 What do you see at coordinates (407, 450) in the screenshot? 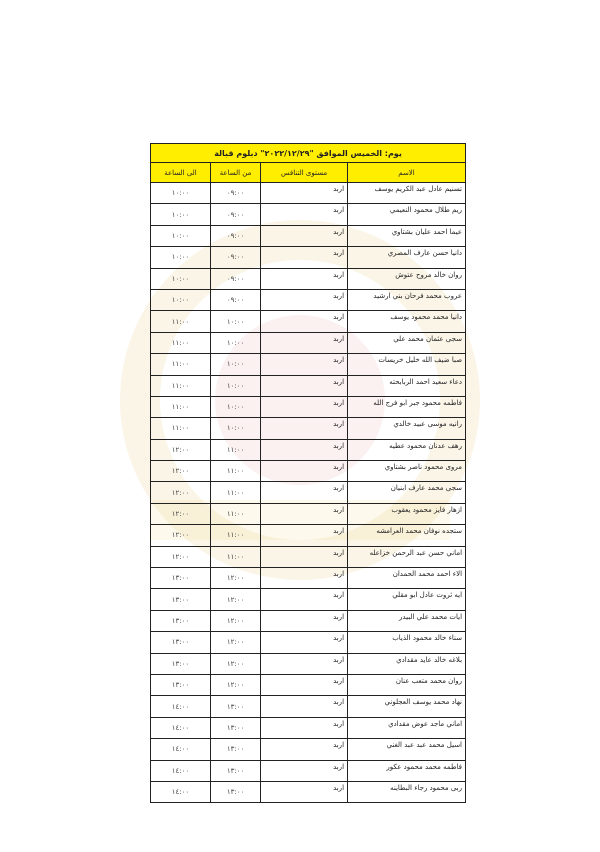
I see `cell-name: رهف عدنان محمود عطيه` at bounding box center [407, 450].